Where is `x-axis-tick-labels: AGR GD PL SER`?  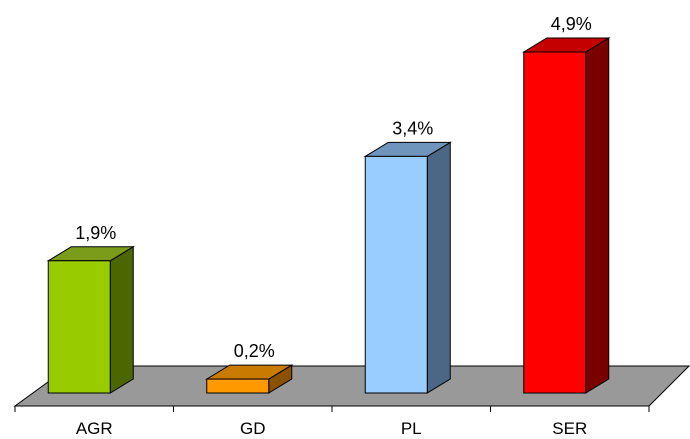 x-axis-tick-labels: AGR GD PL SER is located at coordinates (331, 428).